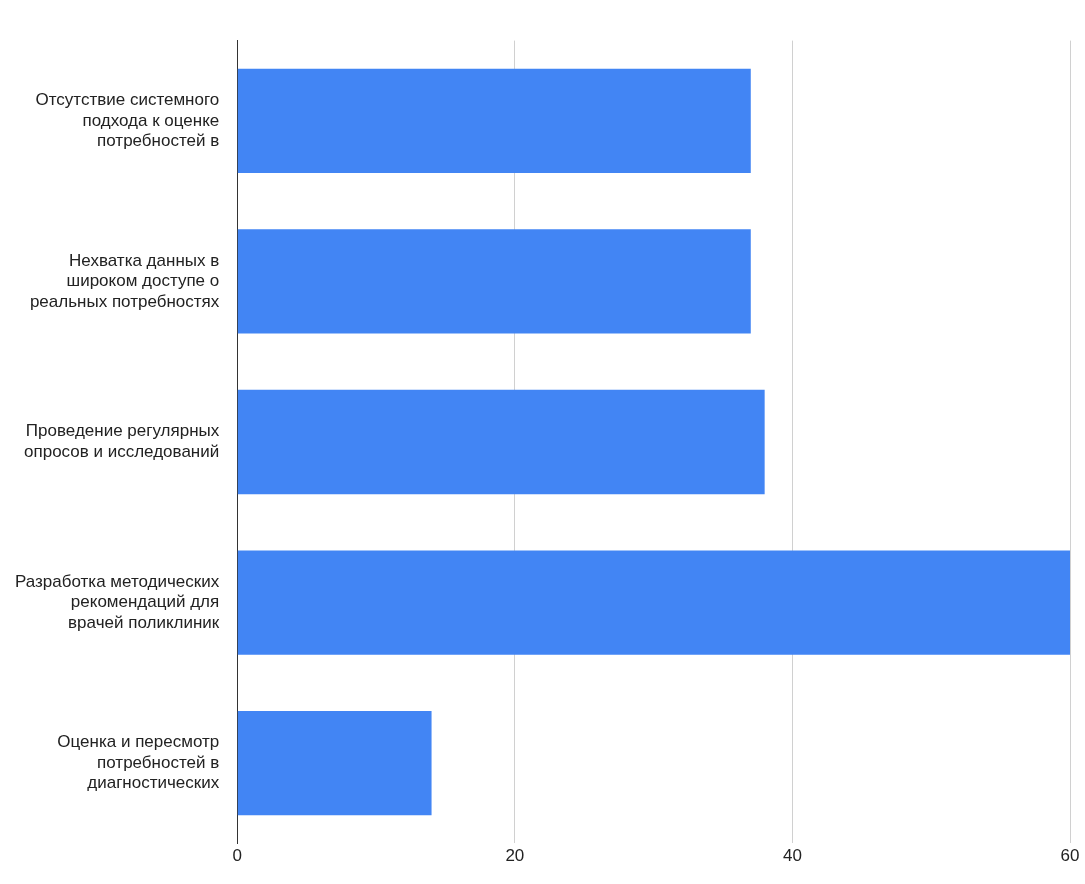 The height and width of the screenshot is (884, 1085). What do you see at coordinates (122, 441) in the screenshot?
I see `y-tick-label: Проведение регулярных опросов и исследований` at bounding box center [122, 441].